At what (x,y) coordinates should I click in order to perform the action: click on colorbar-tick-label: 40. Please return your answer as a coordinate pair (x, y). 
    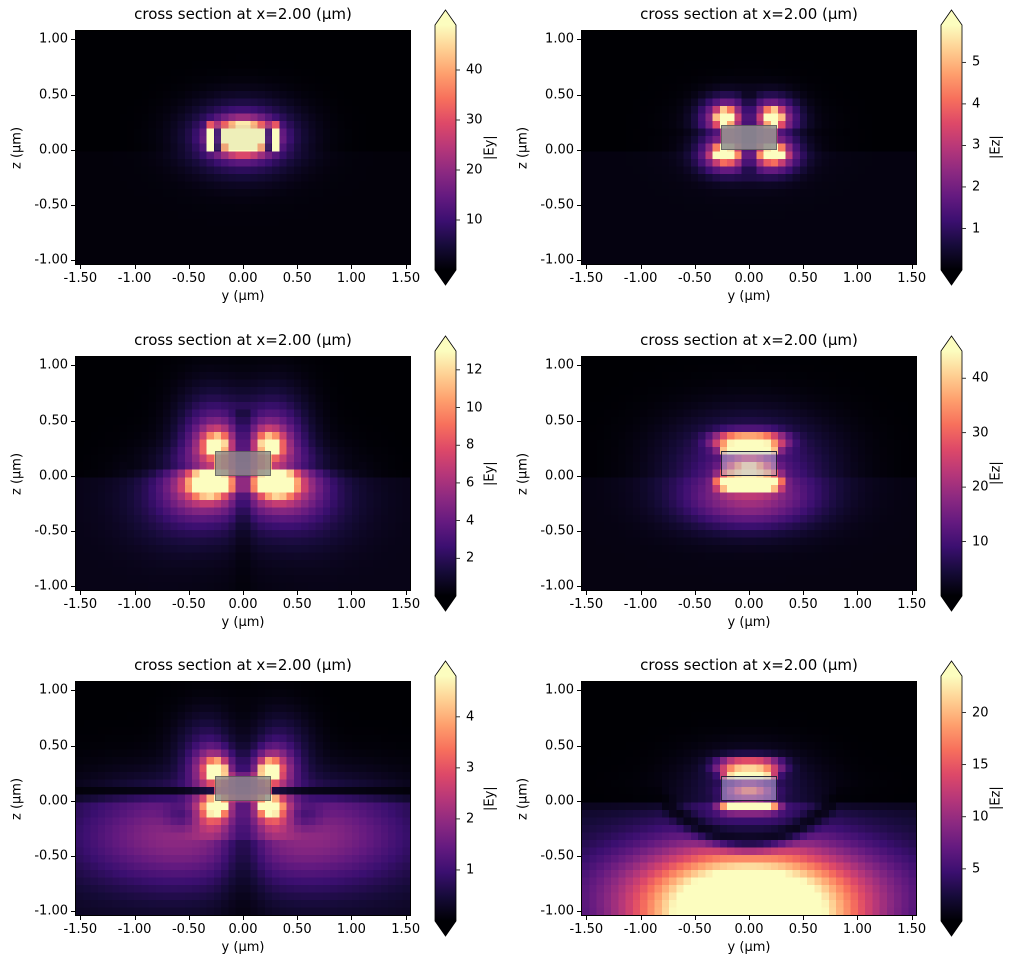
    Looking at the image, I should click on (474, 70).